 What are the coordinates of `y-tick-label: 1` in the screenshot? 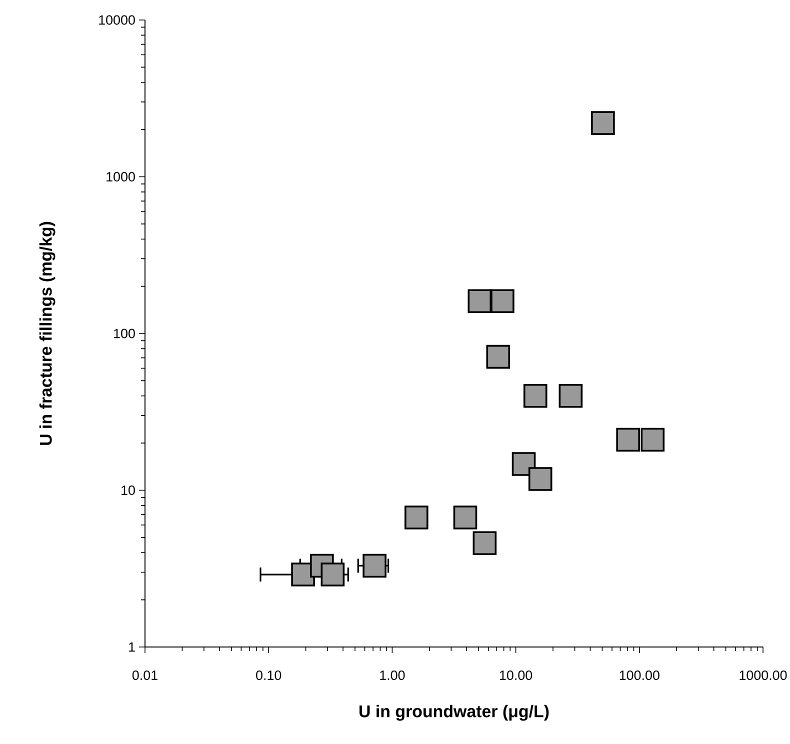 It's located at (132, 647).